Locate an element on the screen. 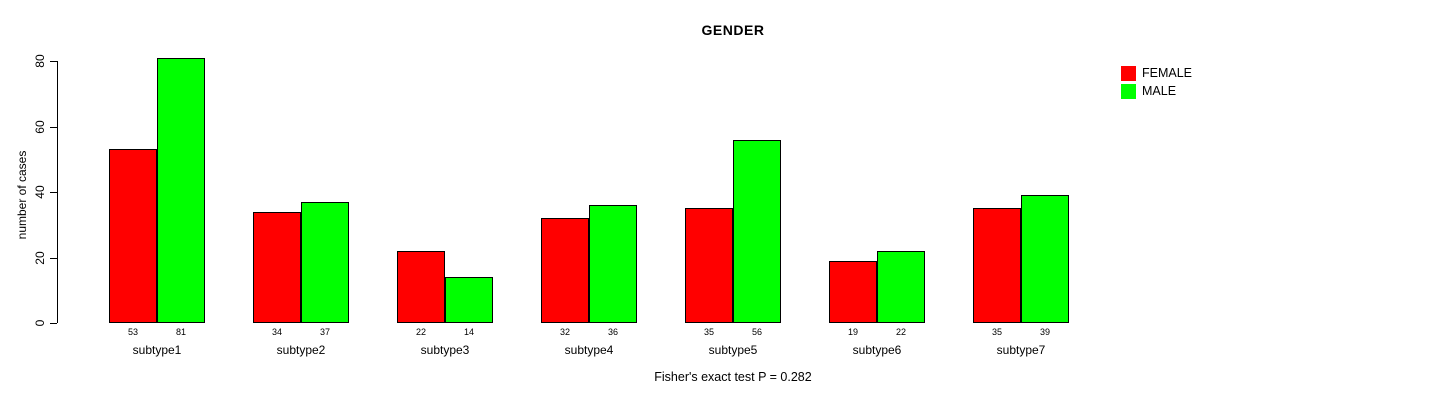 The width and height of the screenshot is (1440, 400). bar-female-subtype4 is located at coordinates (565, 270).